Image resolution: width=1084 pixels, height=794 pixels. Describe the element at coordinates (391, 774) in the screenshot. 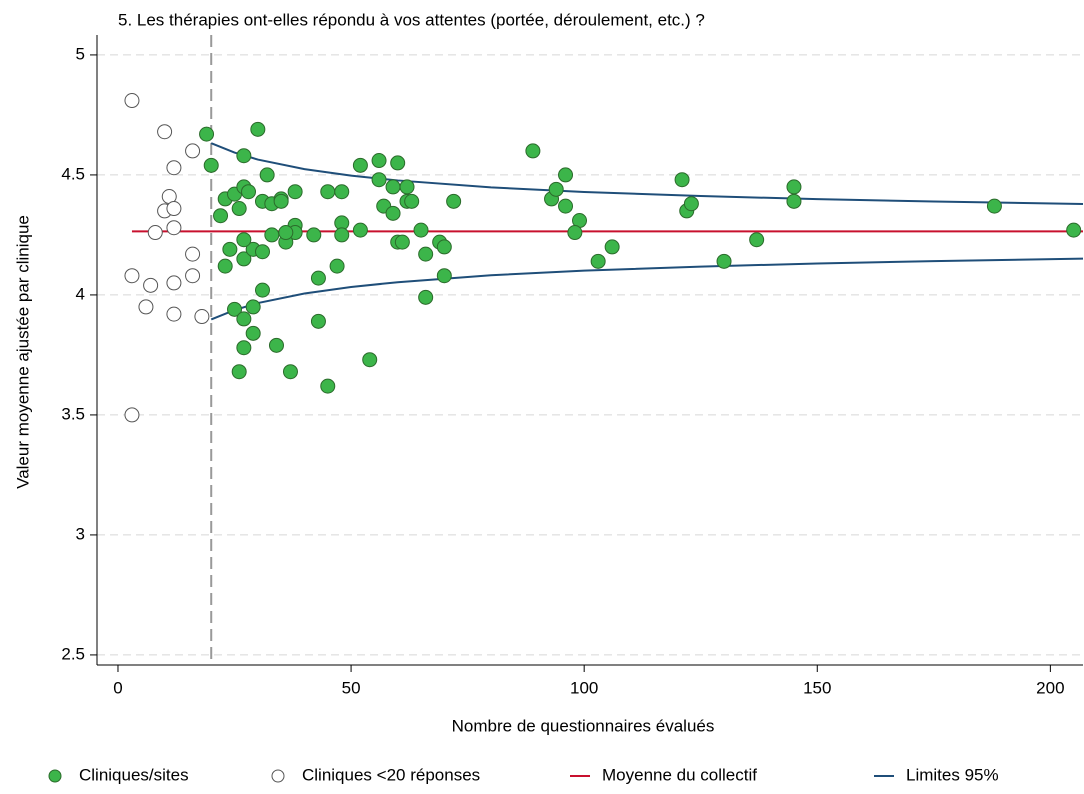

I see `legend-label: Cliniques <20 réponses` at that location.